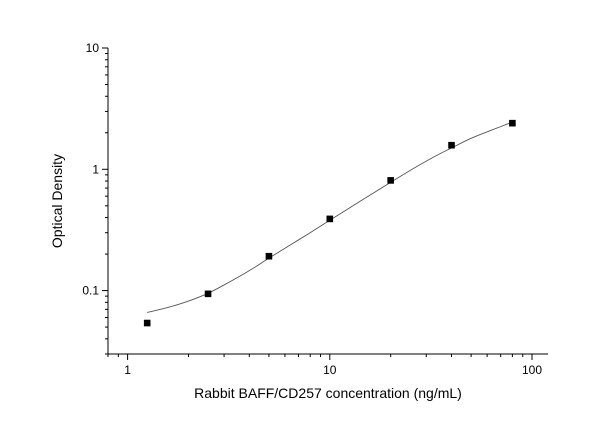 The width and height of the screenshot is (600, 424). I want to click on y-tick-label: 0.1, so click(90, 291).